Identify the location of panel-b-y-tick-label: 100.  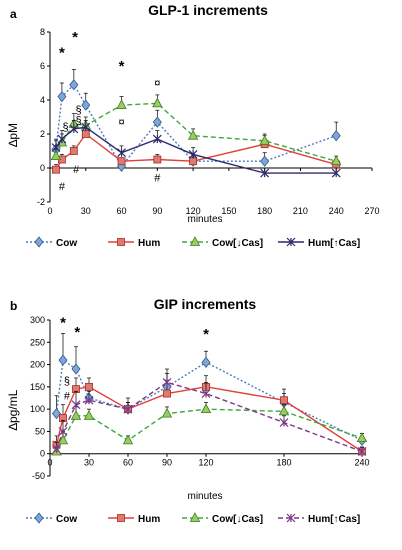
(37, 409).